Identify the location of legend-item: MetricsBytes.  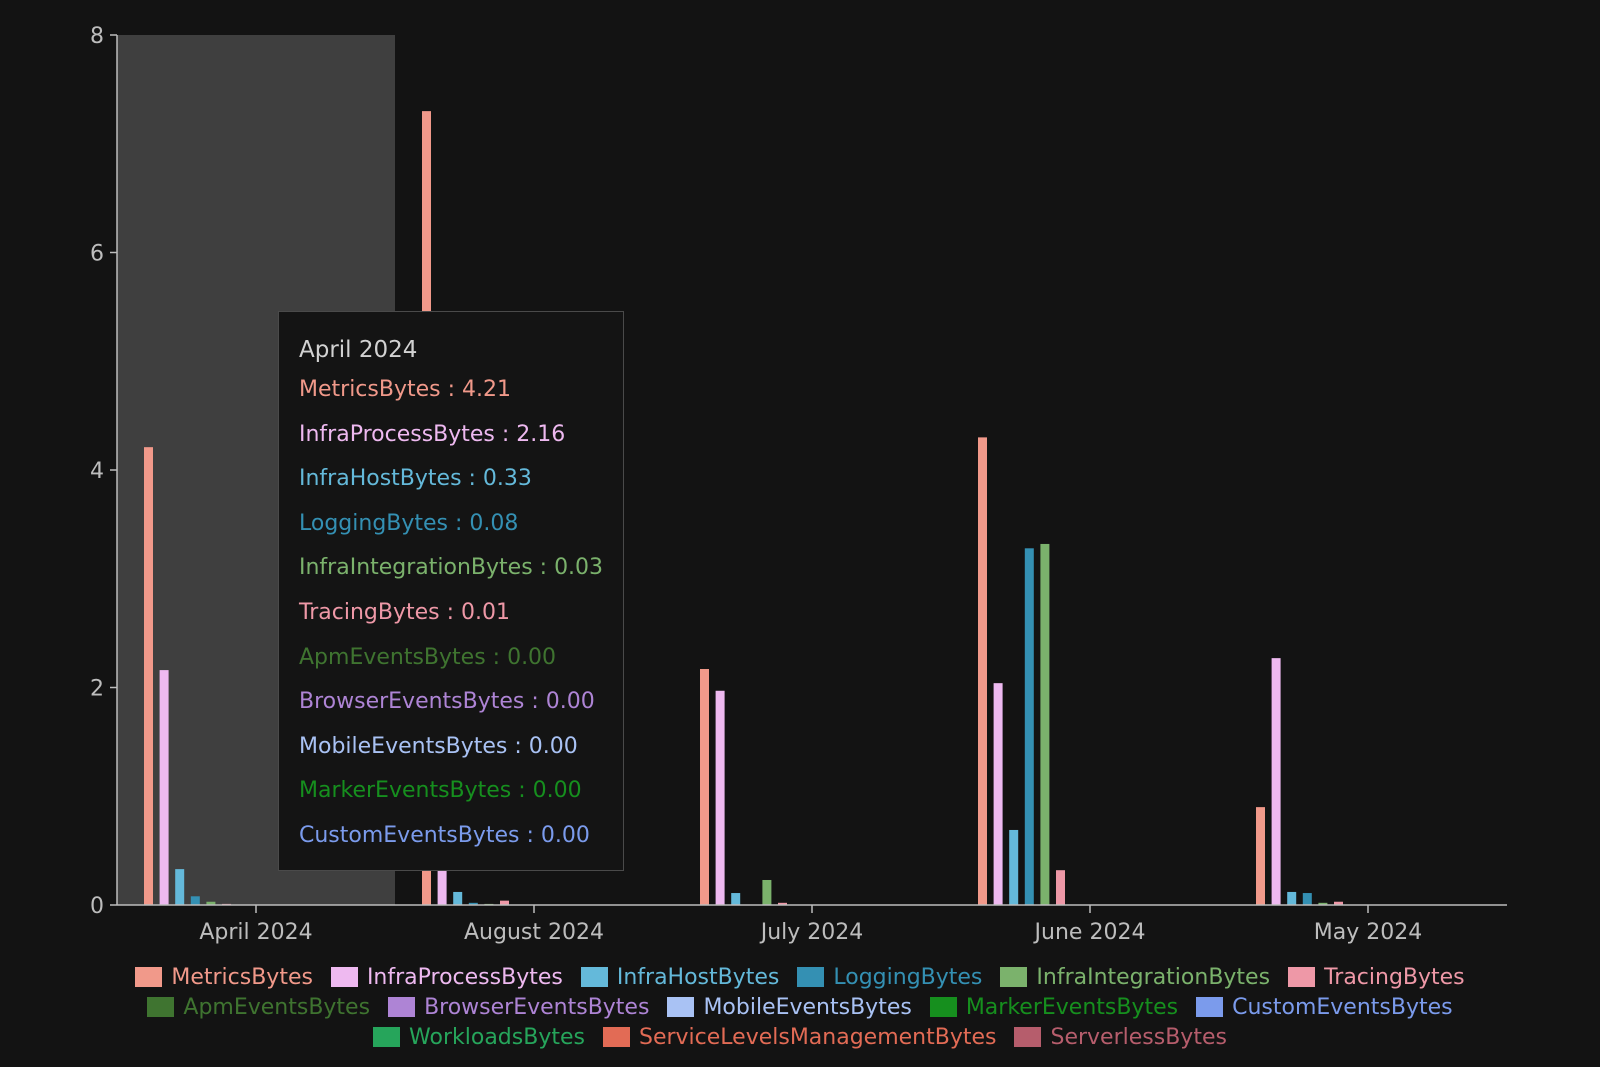
(224, 977).